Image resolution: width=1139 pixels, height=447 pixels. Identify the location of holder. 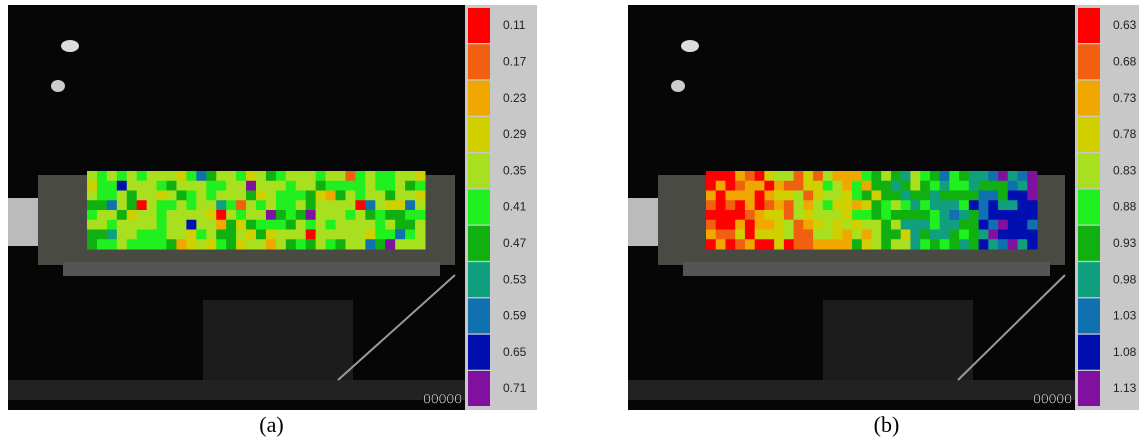
(866, 269).